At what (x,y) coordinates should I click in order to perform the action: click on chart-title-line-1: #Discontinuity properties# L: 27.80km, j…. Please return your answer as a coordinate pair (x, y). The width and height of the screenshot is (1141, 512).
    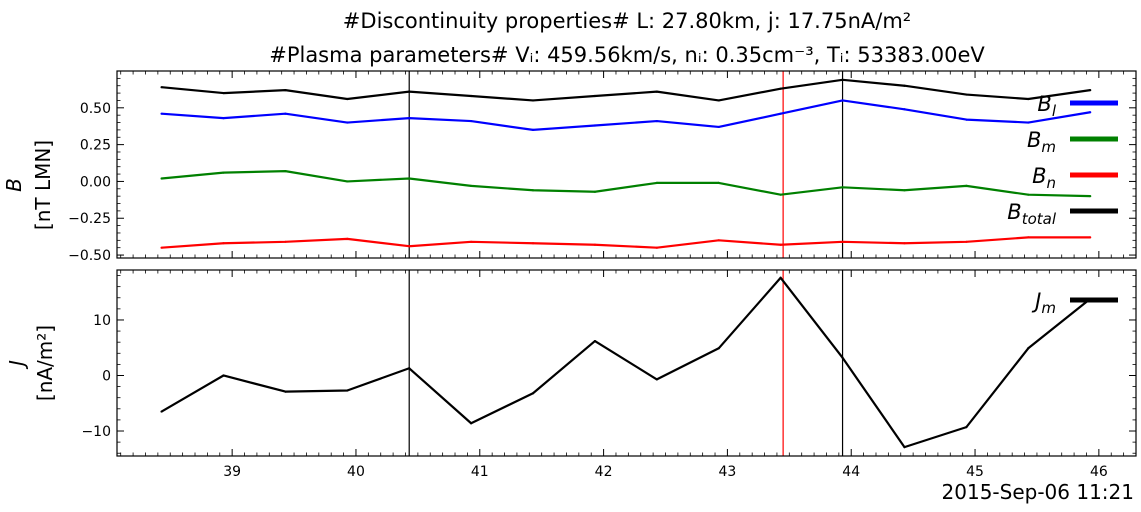
    Looking at the image, I should click on (627, 21).